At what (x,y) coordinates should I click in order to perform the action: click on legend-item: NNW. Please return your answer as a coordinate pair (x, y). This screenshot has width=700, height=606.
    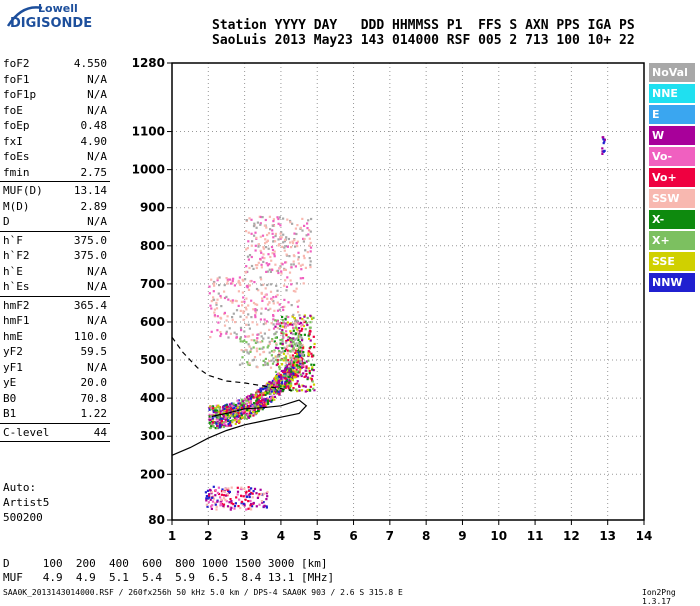
    Looking at the image, I should click on (672, 282).